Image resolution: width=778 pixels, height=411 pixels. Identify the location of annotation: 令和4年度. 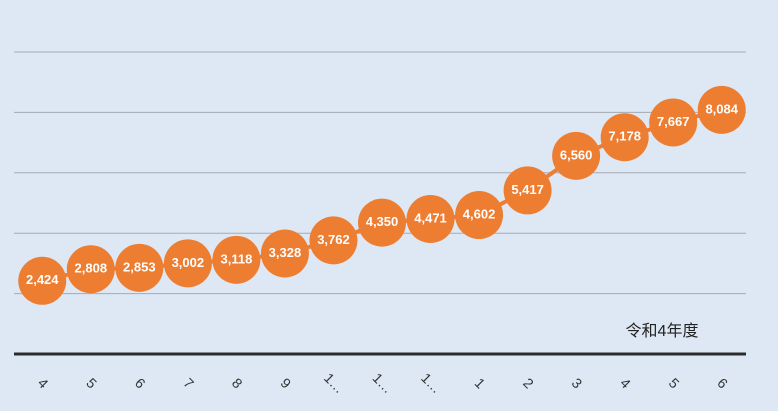
(662, 331).